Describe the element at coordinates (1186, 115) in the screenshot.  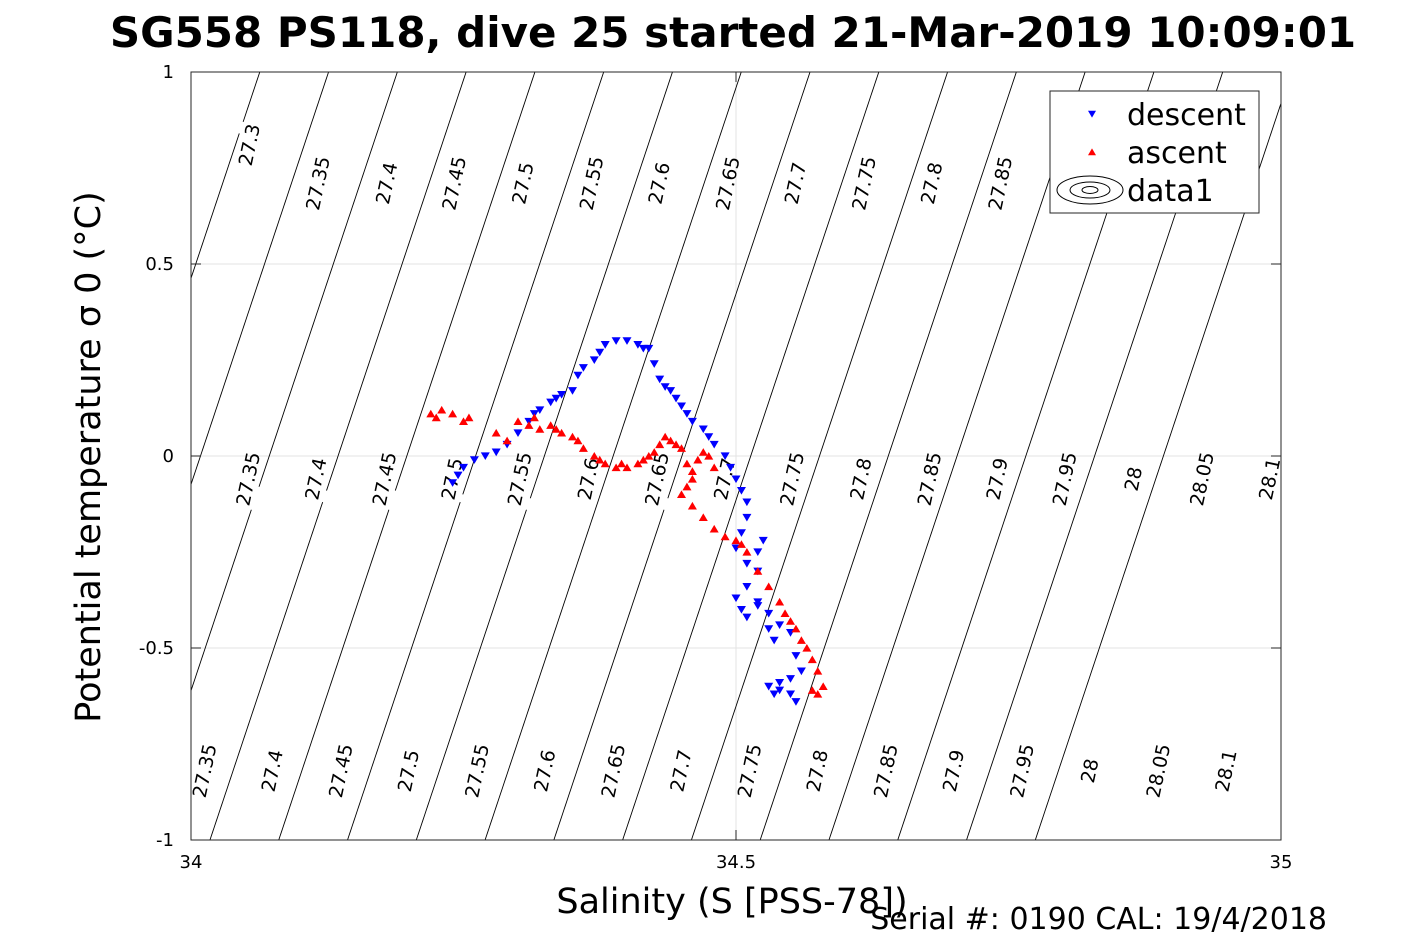
I see `legend-label: descent` at that location.